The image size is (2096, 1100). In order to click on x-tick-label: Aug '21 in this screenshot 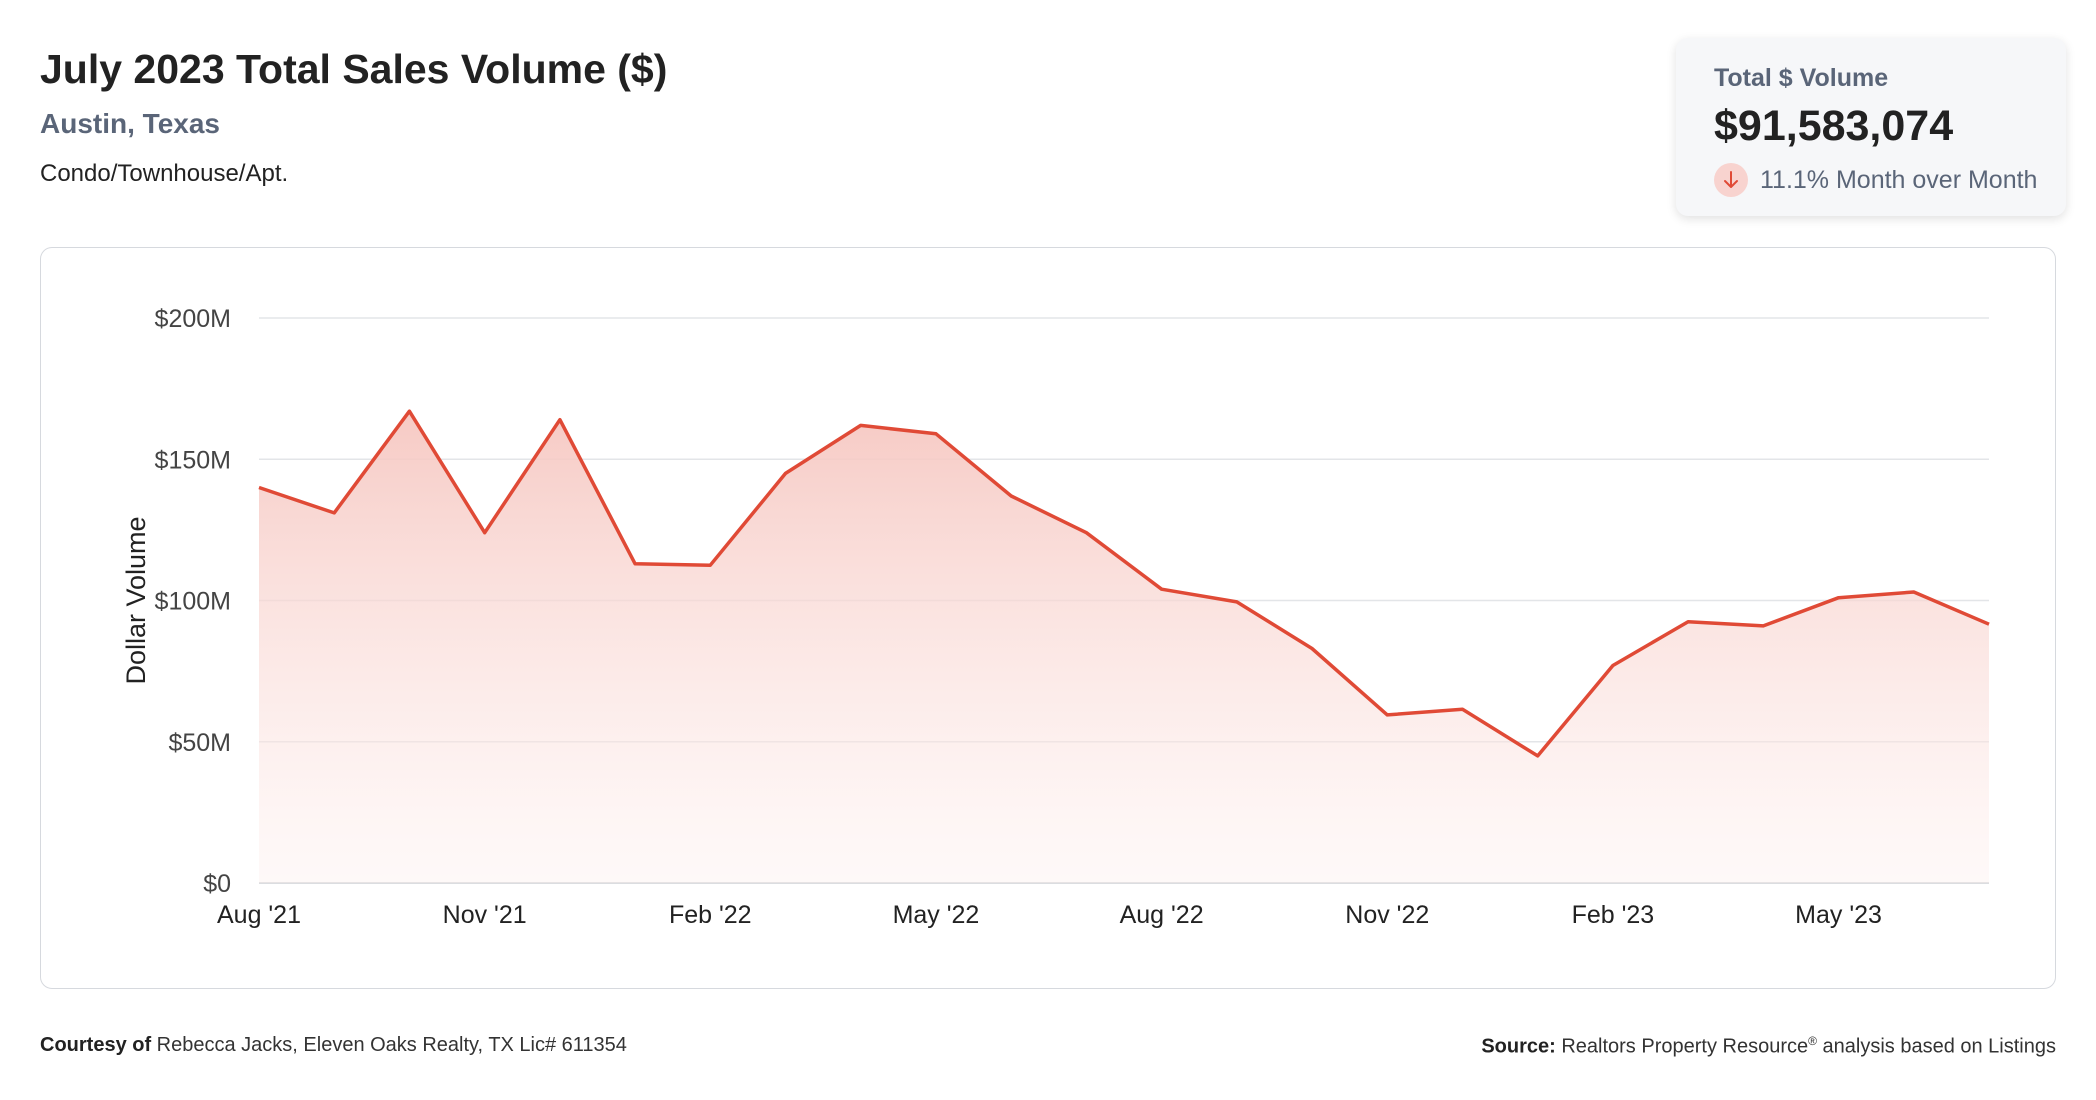, I will do `click(259, 915)`.